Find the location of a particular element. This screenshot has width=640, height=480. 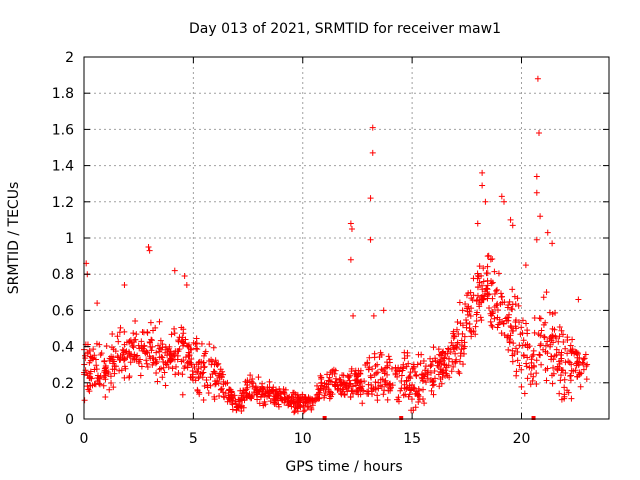

x-tick-label: 5 is located at coordinates (193, 439).